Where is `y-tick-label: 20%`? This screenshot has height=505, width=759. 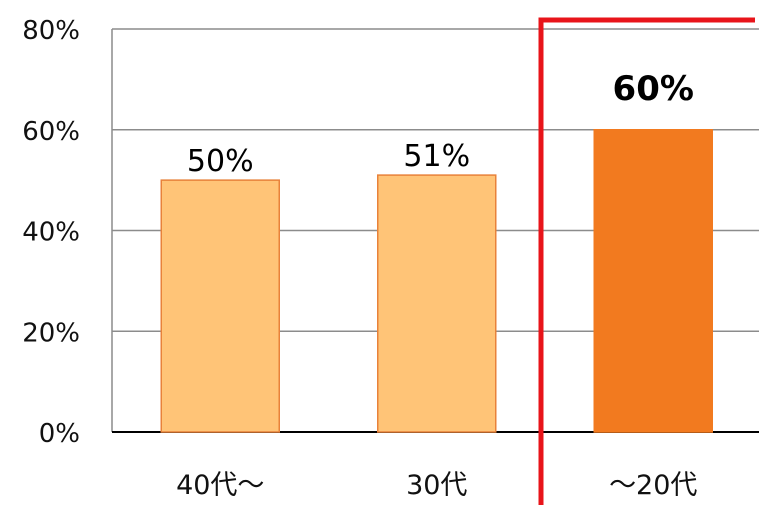 y-tick-label: 20% is located at coordinates (51, 333).